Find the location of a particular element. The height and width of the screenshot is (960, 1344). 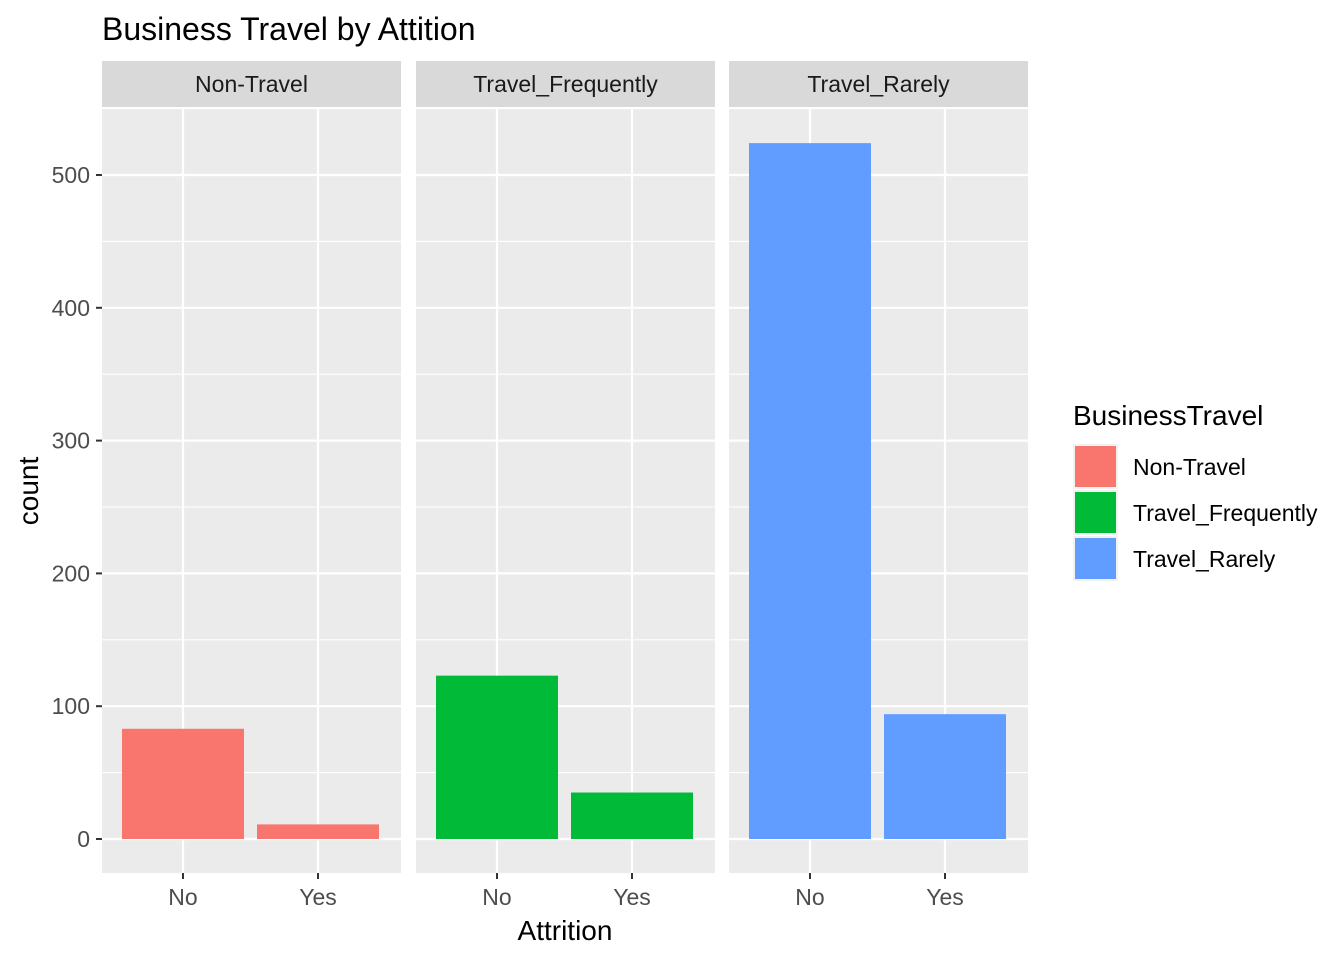

y-tick-label: 400 is located at coordinates (71, 308).